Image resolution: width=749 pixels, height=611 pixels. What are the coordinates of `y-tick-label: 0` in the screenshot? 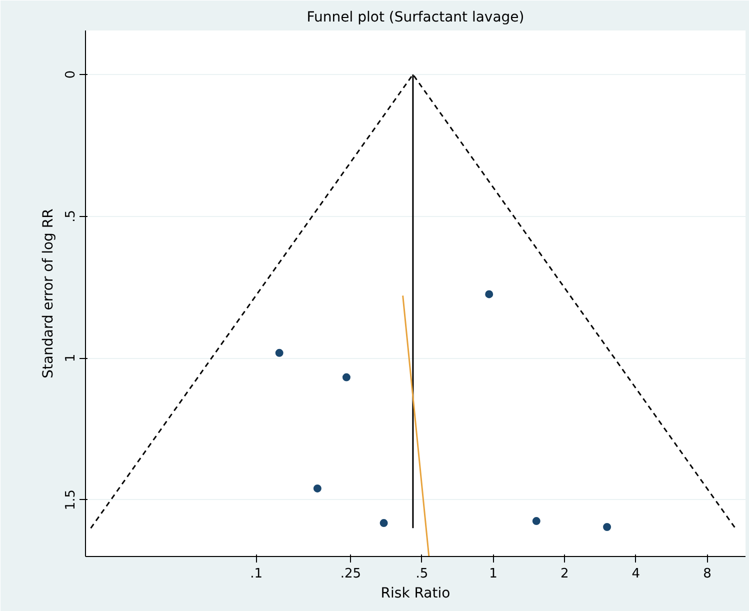 It's located at (71, 74).